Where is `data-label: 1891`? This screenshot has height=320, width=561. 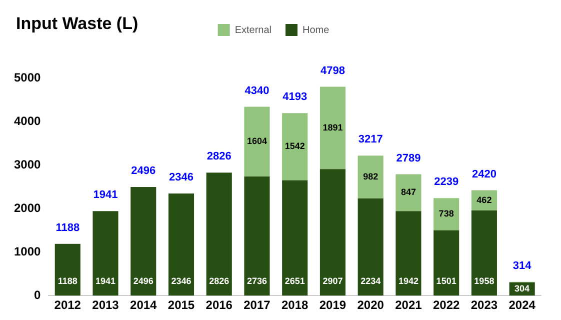 data-label: 1891 is located at coordinates (332, 127).